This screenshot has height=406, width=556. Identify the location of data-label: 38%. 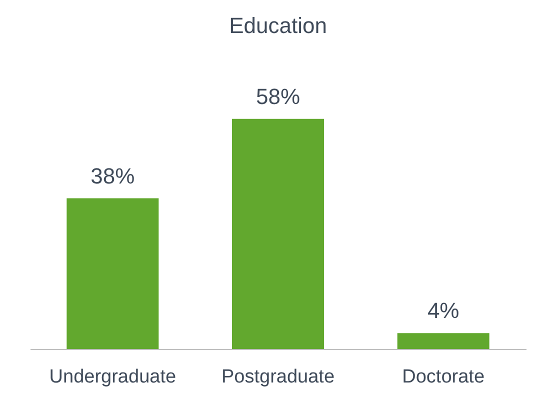
(112, 175).